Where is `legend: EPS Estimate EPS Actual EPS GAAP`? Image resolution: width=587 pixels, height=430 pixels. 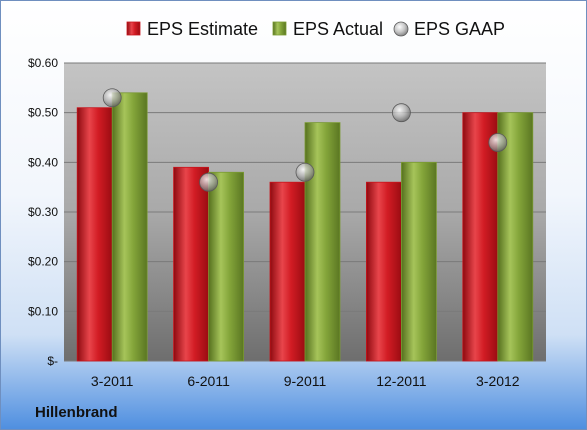 legend: EPS Estimate EPS Actual EPS GAAP is located at coordinates (315, 29).